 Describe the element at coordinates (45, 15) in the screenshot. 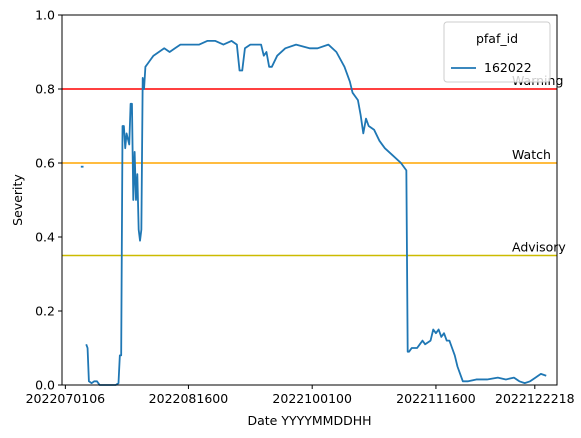

I see `y-tick-label: 1.0` at that location.